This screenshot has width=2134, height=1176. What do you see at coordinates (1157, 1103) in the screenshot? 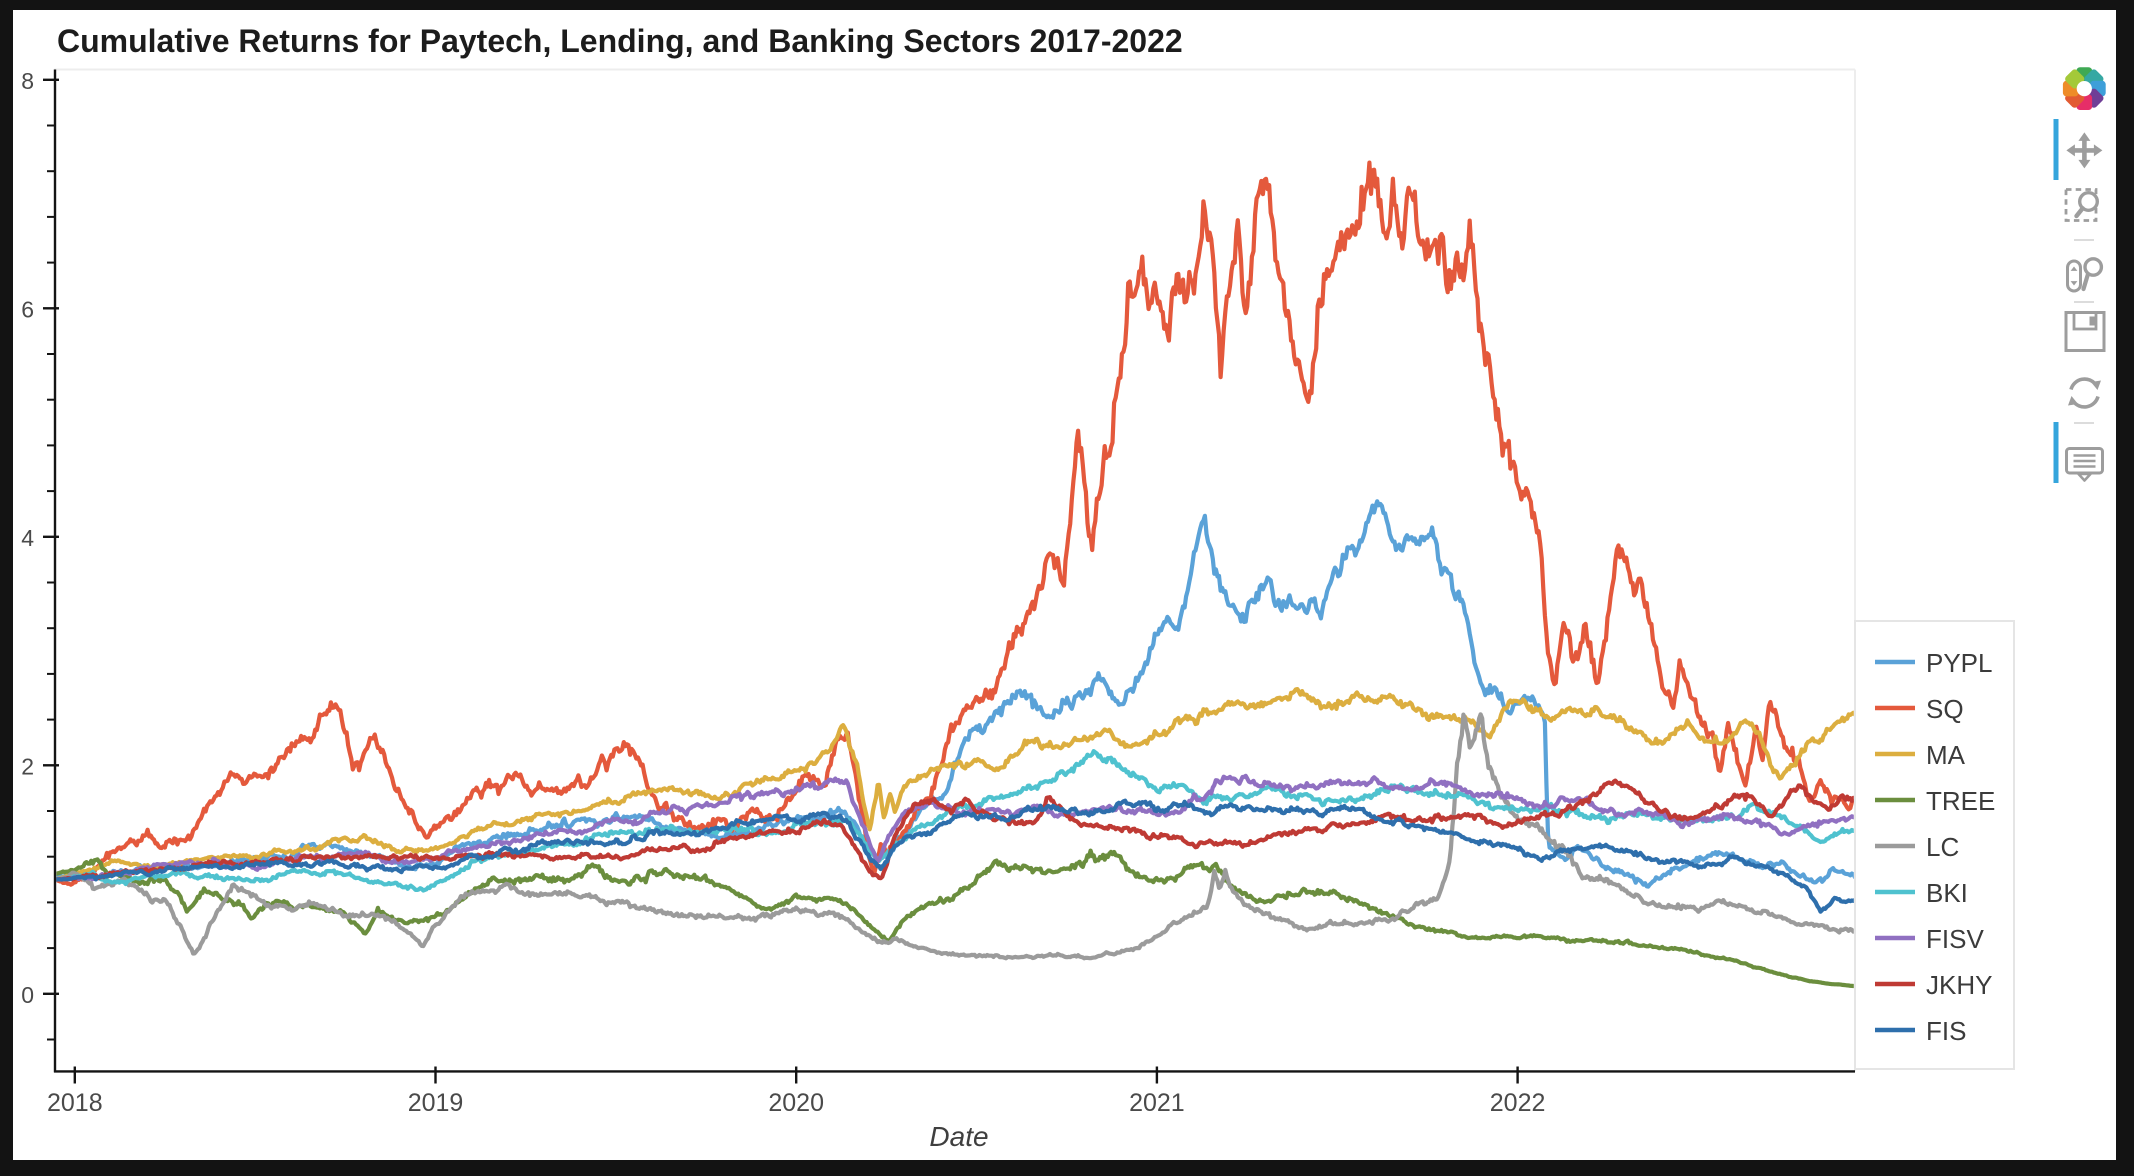
I see `svg-text: 2021` at bounding box center [1157, 1103].